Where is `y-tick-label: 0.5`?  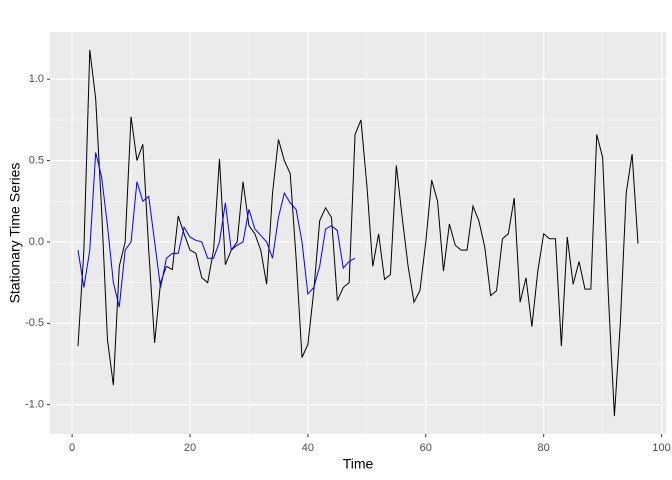
y-tick-label: 0.5 is located at coordinates (36, 160).